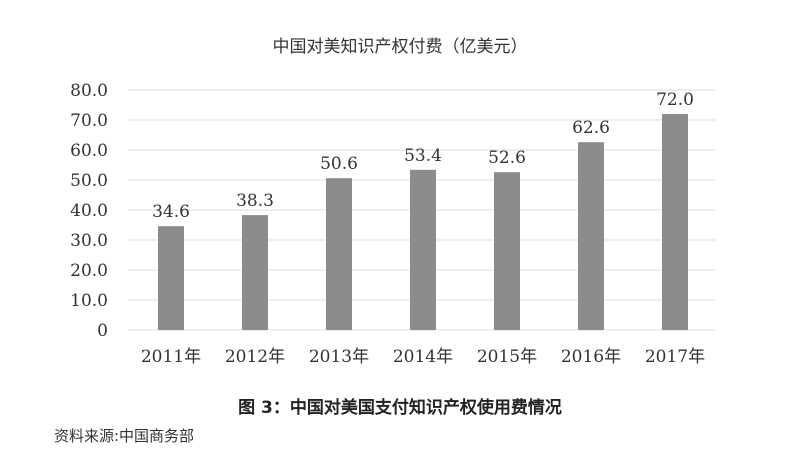  I want to click on y-tick-label: 60.0, so click(89, 151).